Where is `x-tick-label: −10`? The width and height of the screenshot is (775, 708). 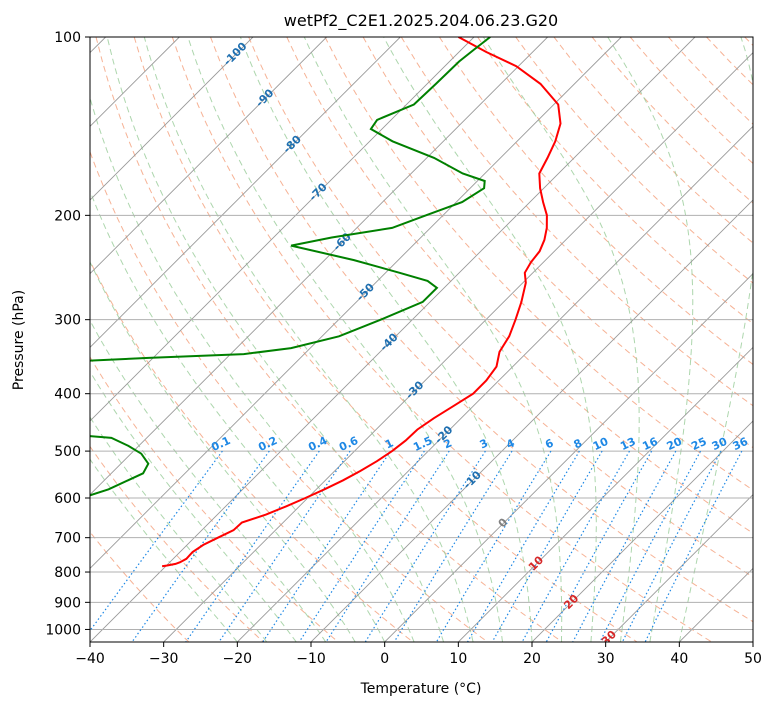 x-tick-label: −10 is located at coordinates (311, 659).